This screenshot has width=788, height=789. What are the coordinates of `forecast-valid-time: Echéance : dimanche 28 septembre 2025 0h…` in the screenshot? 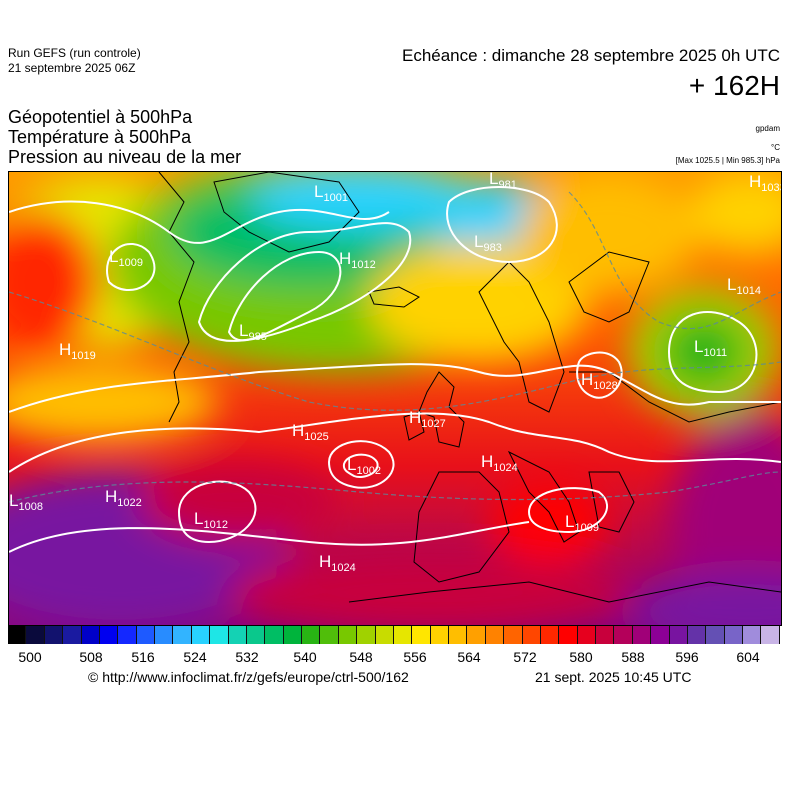 It's located at (590, 55).